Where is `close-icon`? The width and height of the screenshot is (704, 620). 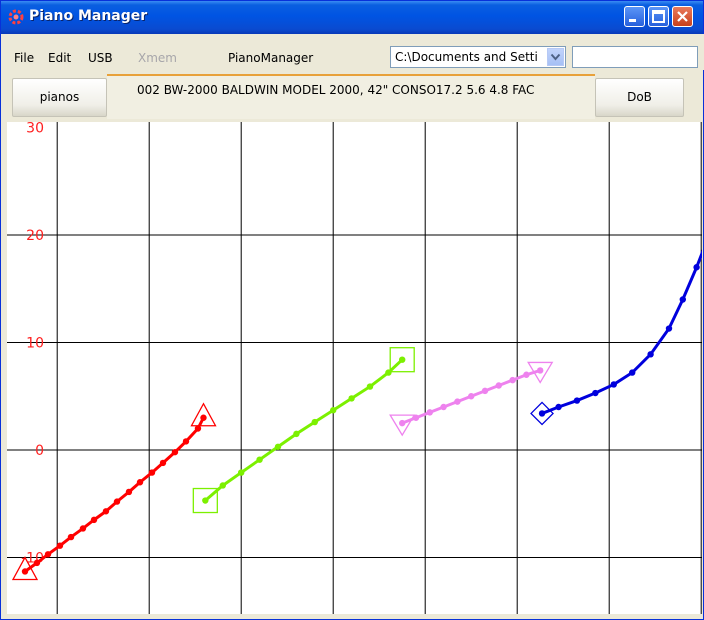
close-icon is located at coordinates (682, 16).